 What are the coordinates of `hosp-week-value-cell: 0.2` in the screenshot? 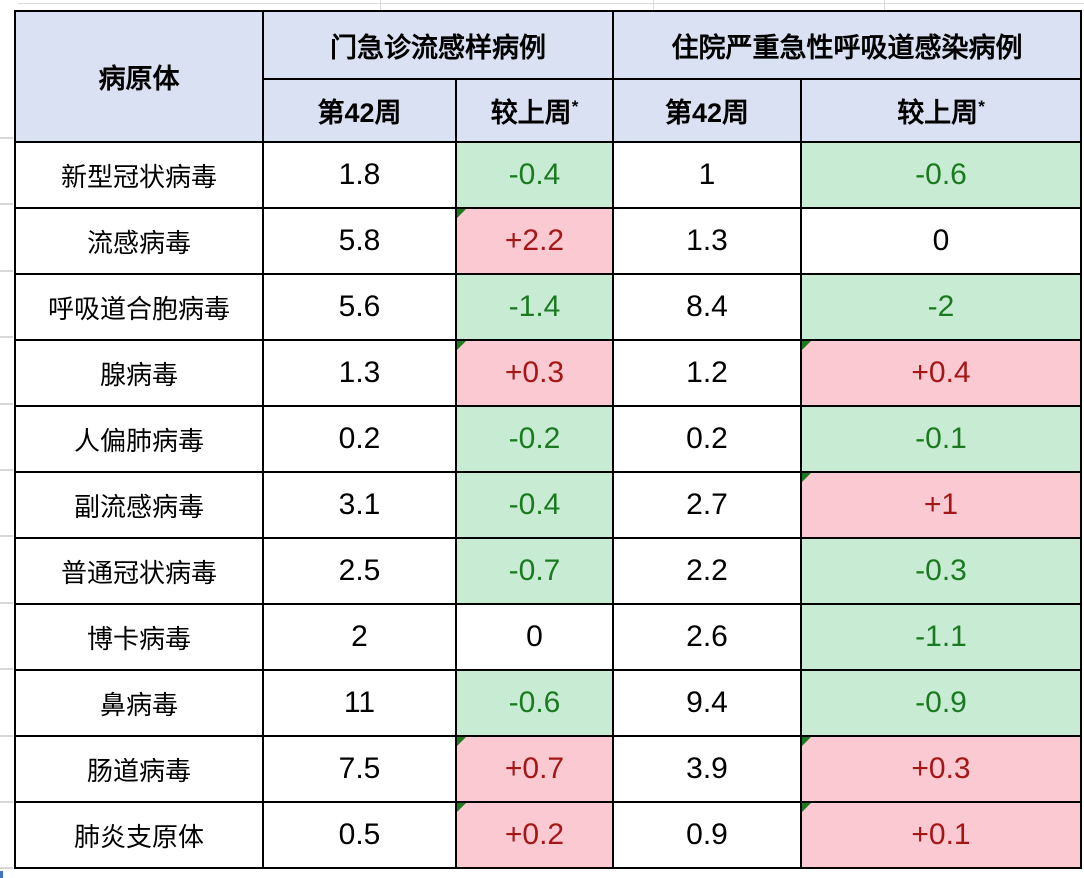 It's located at (707, 439).